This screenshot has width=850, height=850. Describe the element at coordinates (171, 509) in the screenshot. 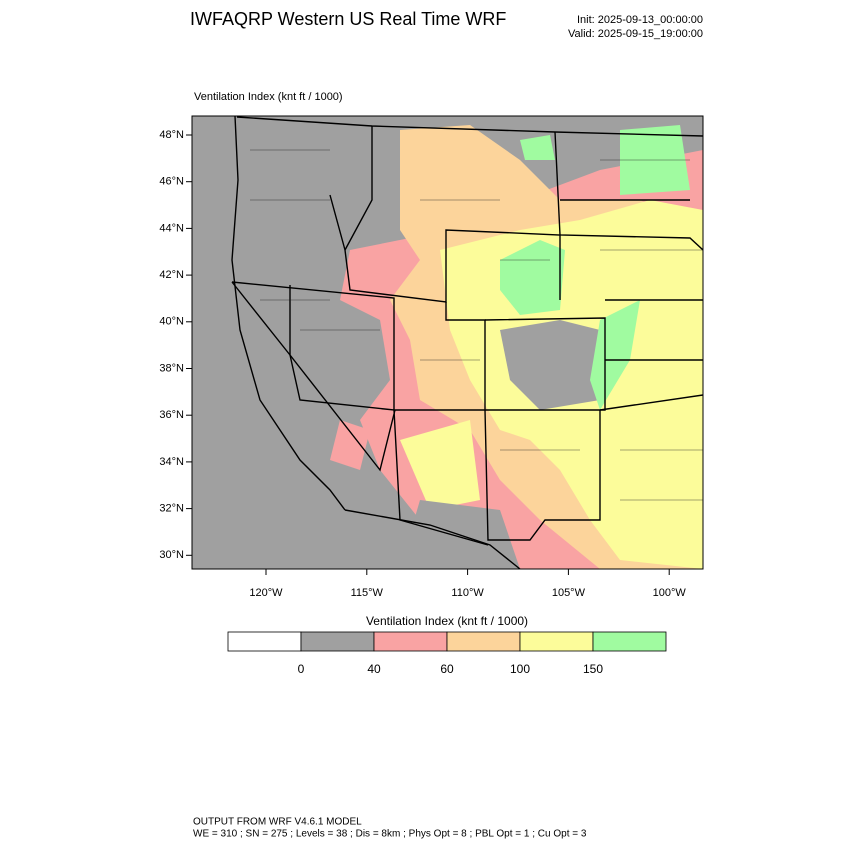

I see `lat-label: 32°N` at that location.